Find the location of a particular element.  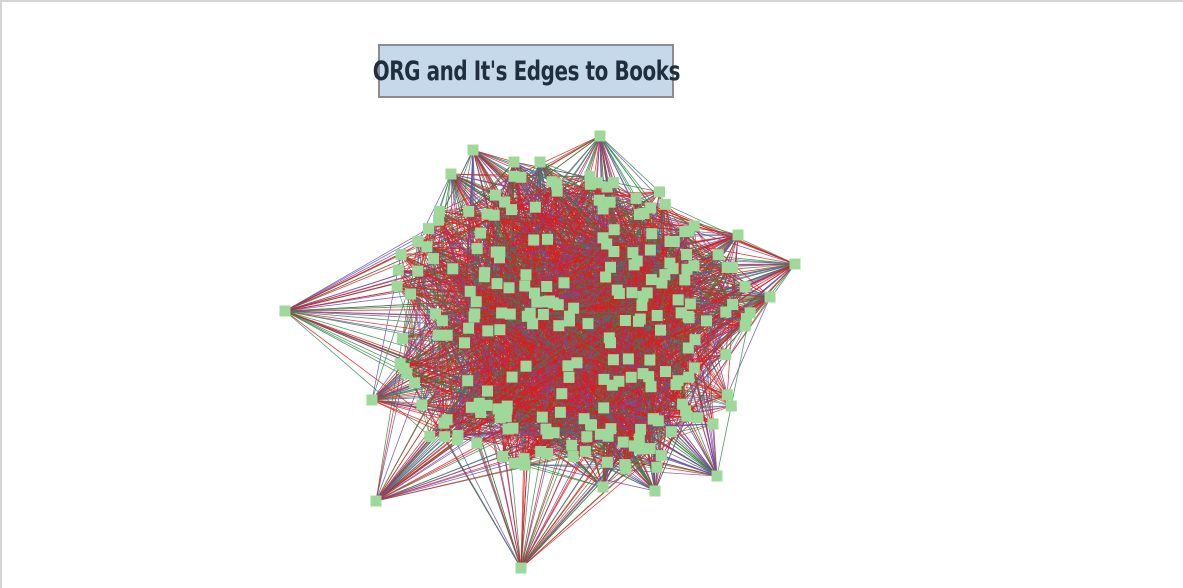

chart-title: ORG and It's Edges to Books is located at coordinates (526, 71).